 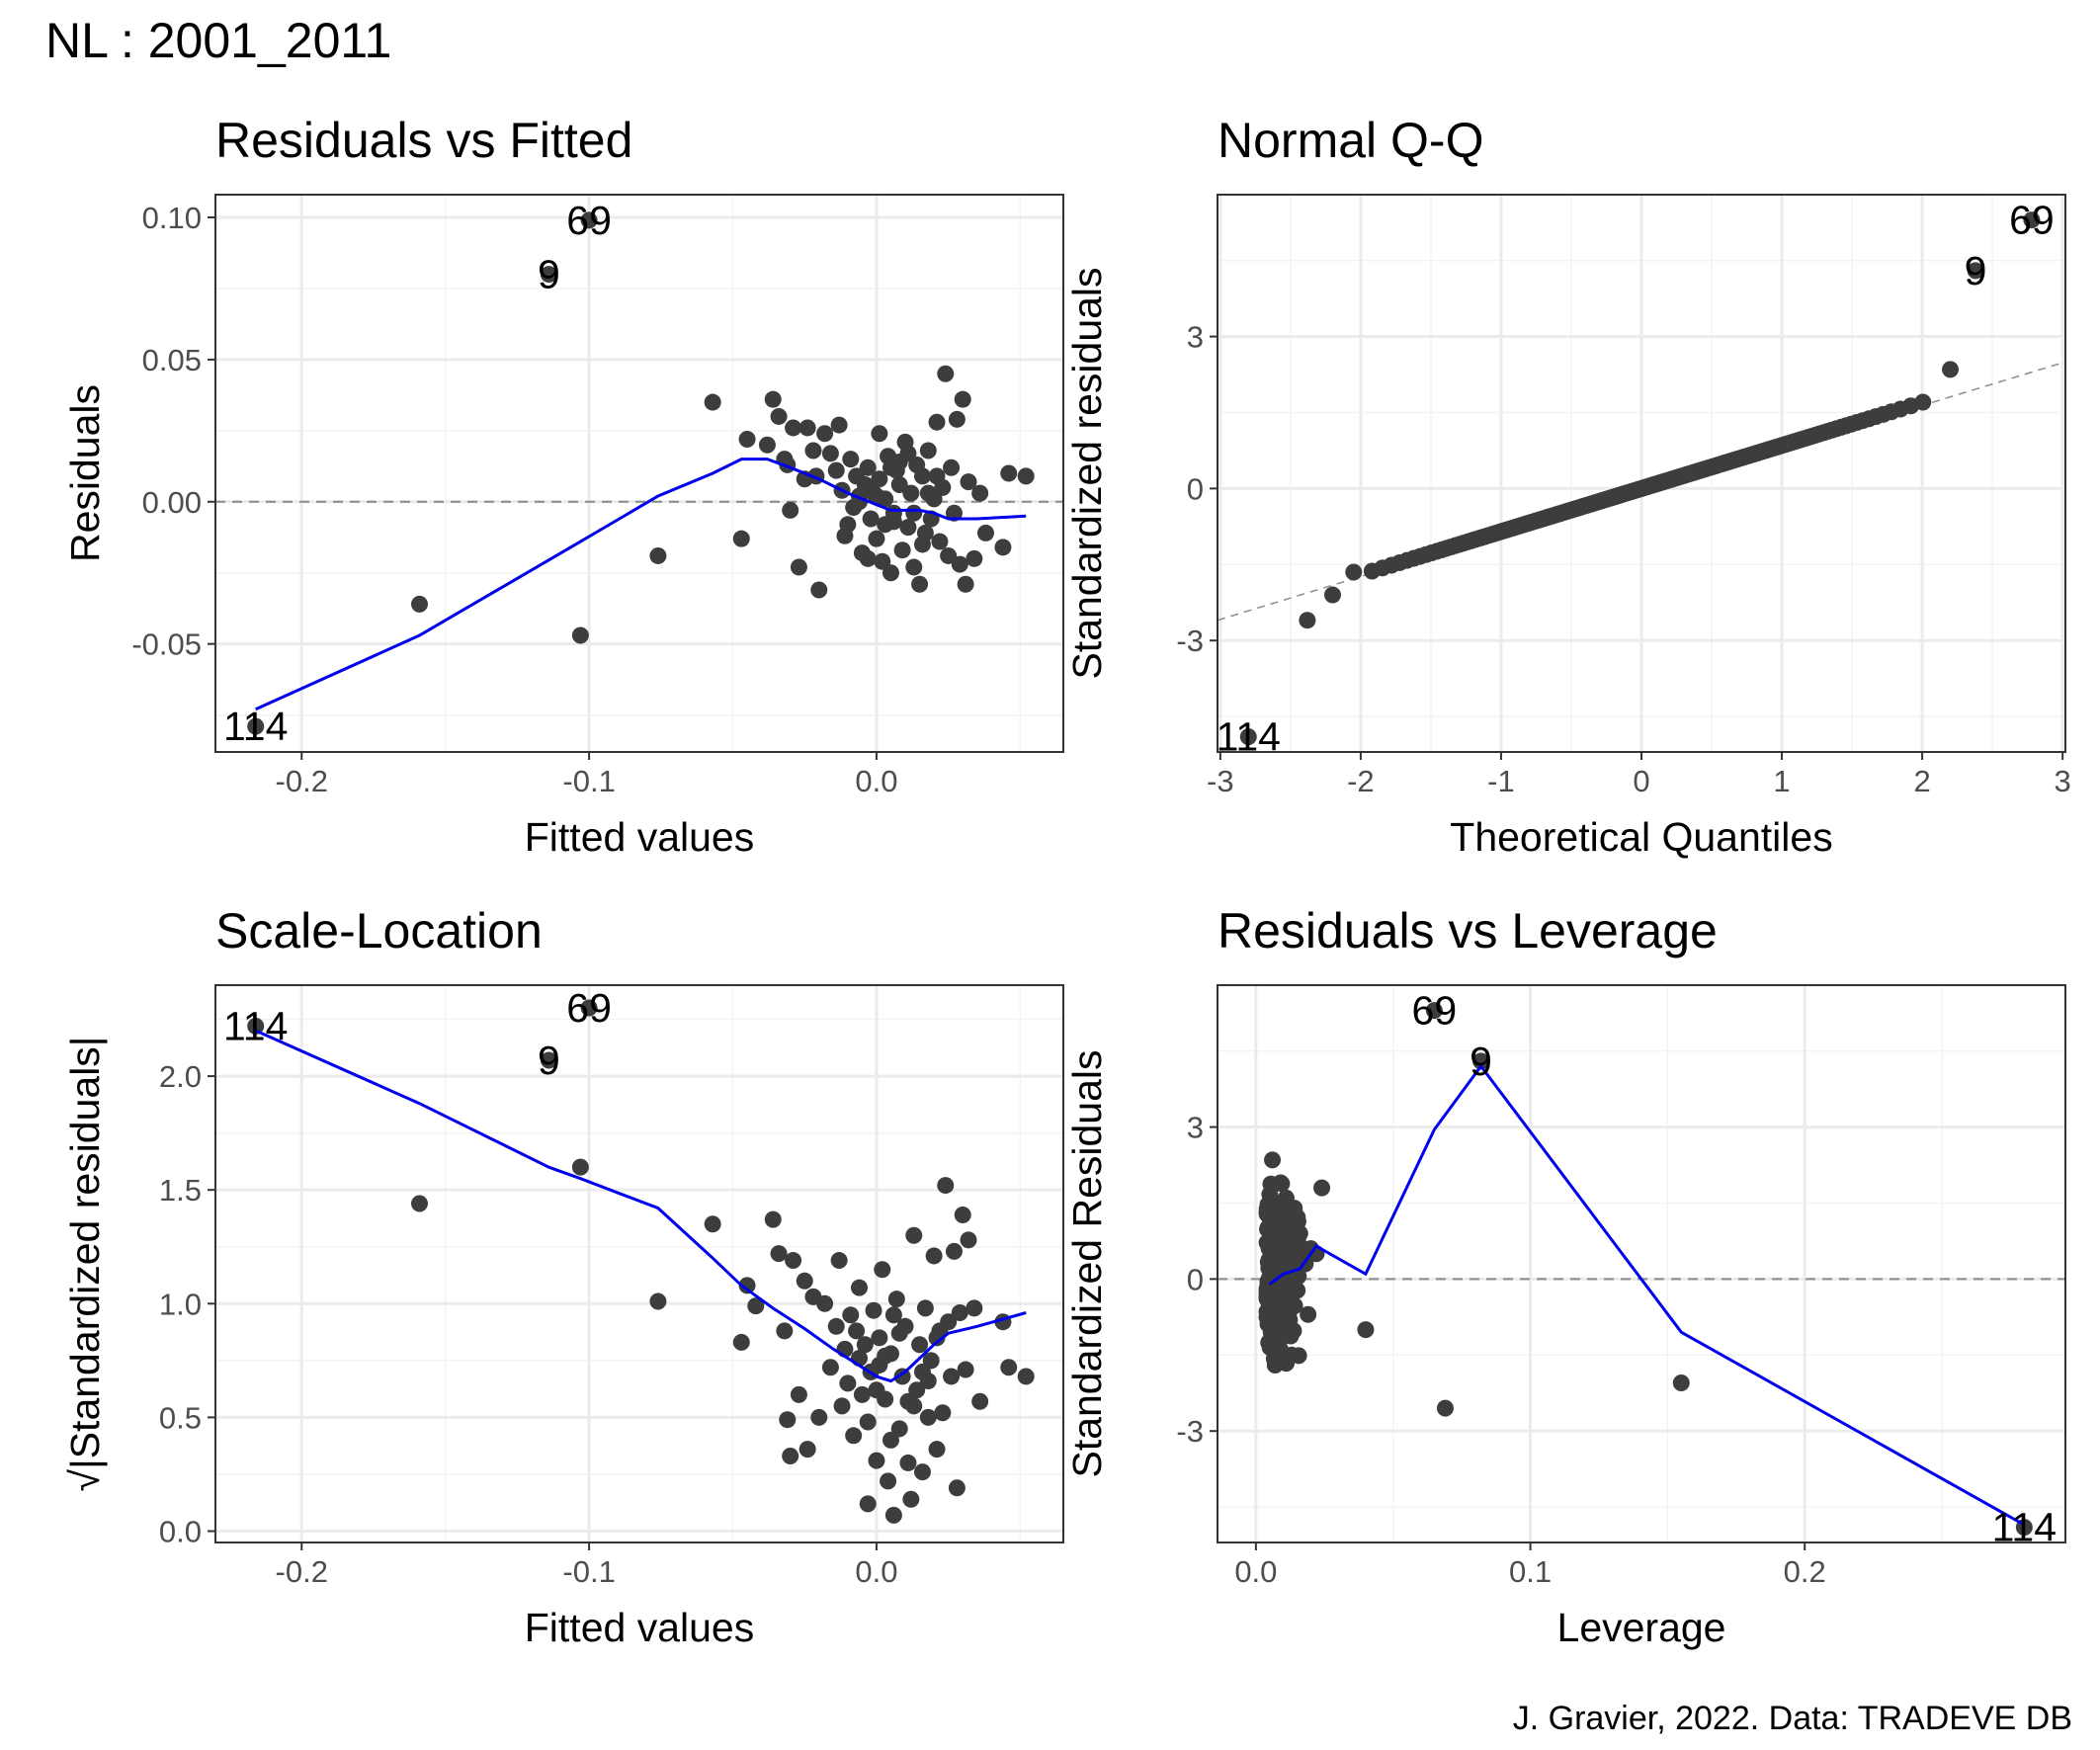 What do you see at coordinates (1641, 781) in the screenshot?
I see `x-tick-label: 0` at bounding box center [1641, 781].